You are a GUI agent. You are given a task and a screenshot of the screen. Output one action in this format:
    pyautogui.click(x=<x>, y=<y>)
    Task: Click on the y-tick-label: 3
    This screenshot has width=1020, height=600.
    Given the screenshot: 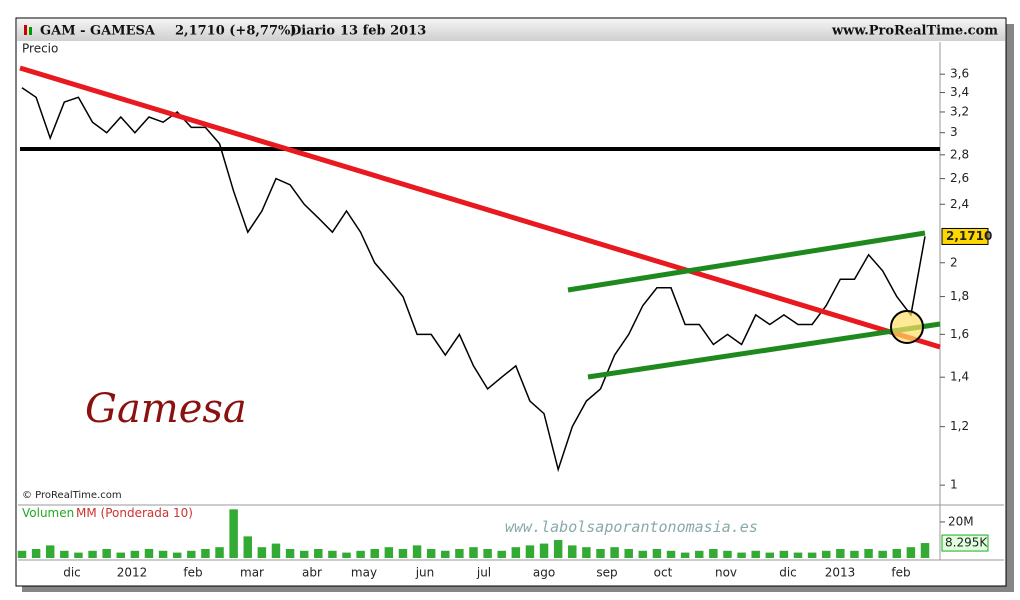 What is the action you would take?
    pyautogui.click(x=954, y=132)
    